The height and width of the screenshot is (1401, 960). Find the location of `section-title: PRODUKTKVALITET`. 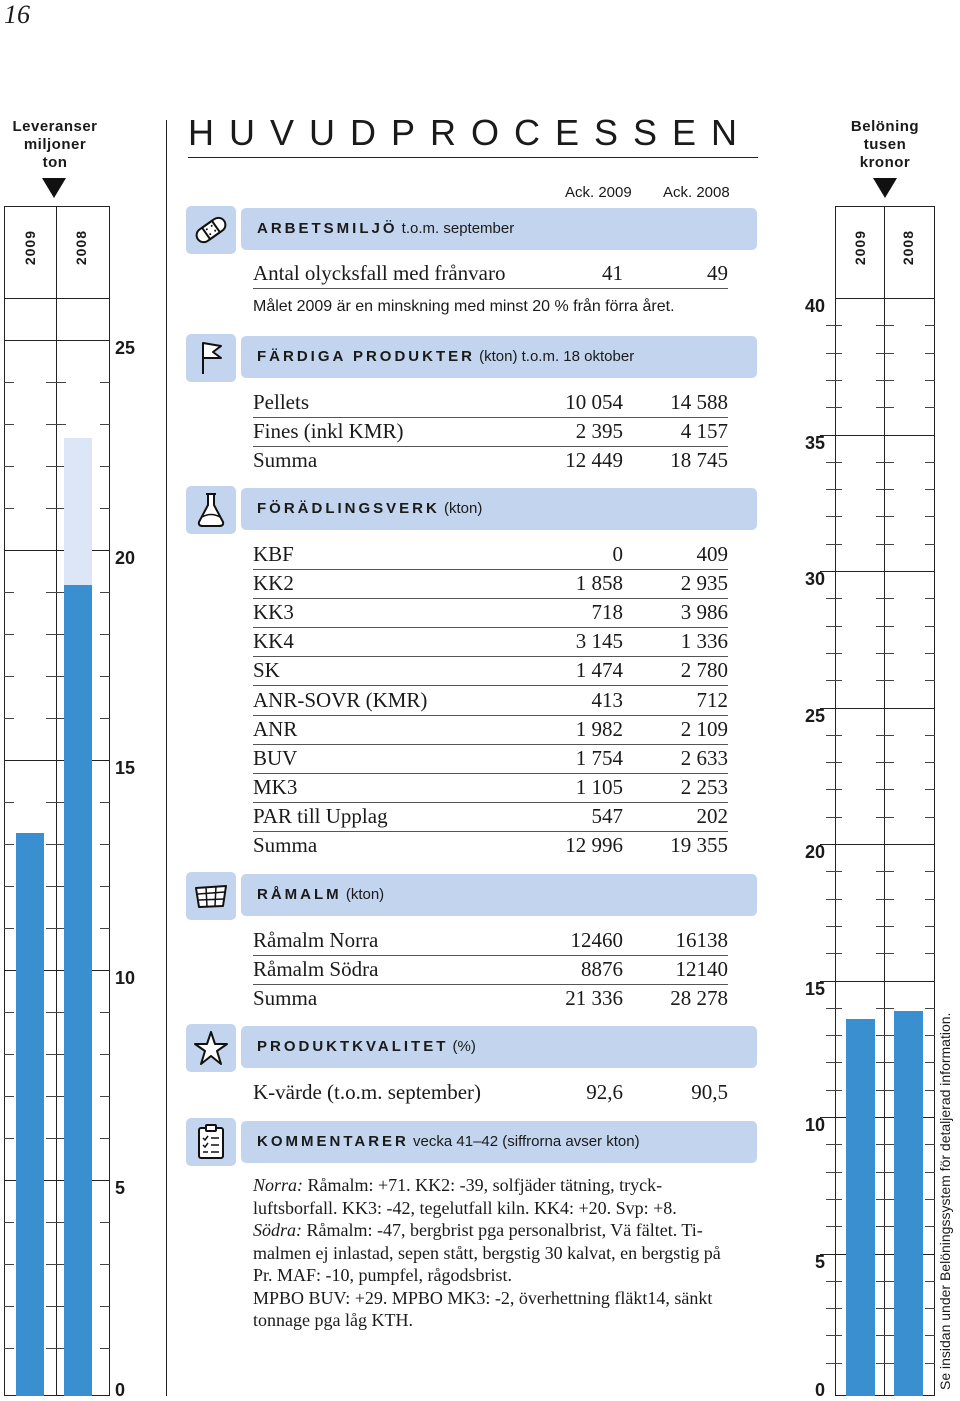

section-title: PRODUKTKVALITET is located at coordinates (353, 1046).